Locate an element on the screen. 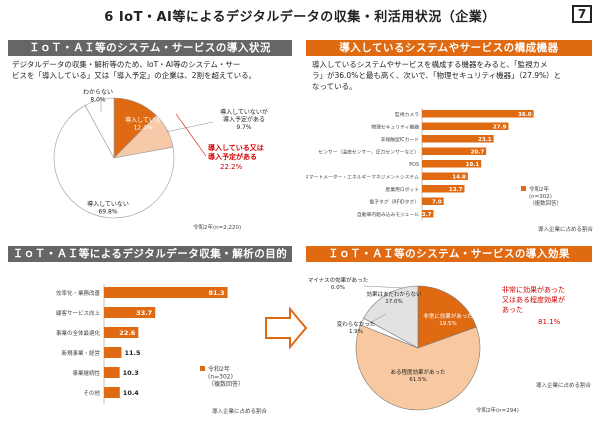 This screenshot has width=600, height=424. bar-value-label: 22.6 is located at coordinates (127, 333).